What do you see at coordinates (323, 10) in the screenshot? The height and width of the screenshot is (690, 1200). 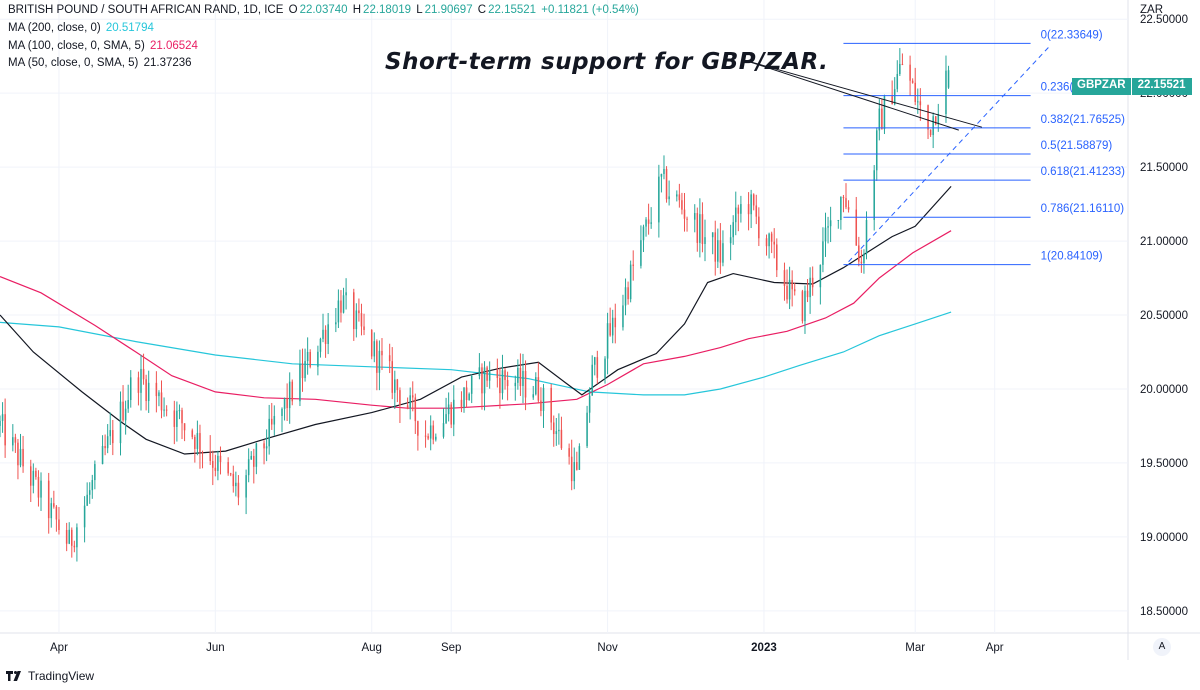 I see `ohlc-open-value: 22.03740` at bounding box center [323, 10].